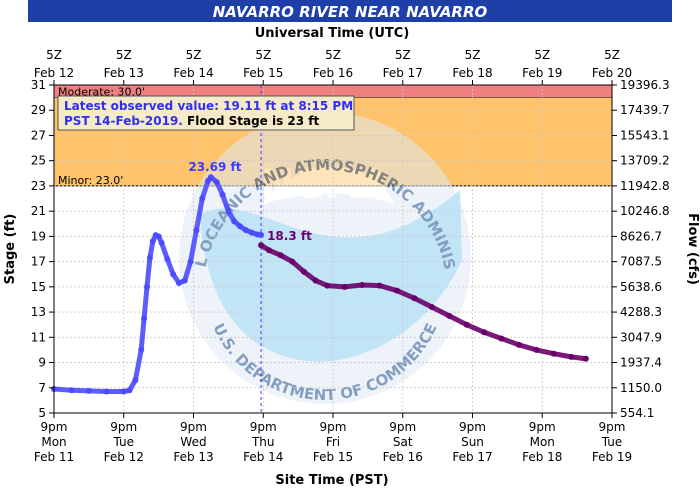  I want to click on y2-axis-title: Flow (cfs), so click(692, 249).